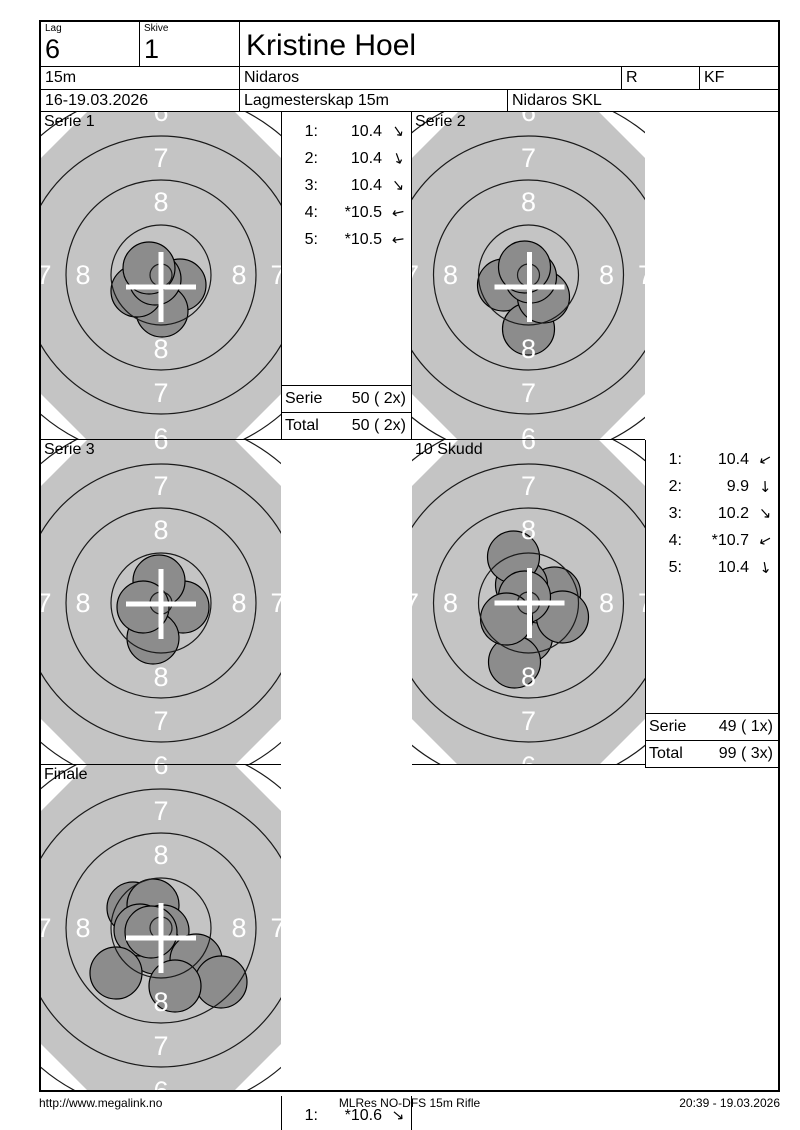 The height and width of the screenshot is (1130, 800). Describe the element at coordinates (730, 540) in the screenshot. I see `shot-value: *10.7` at that location.